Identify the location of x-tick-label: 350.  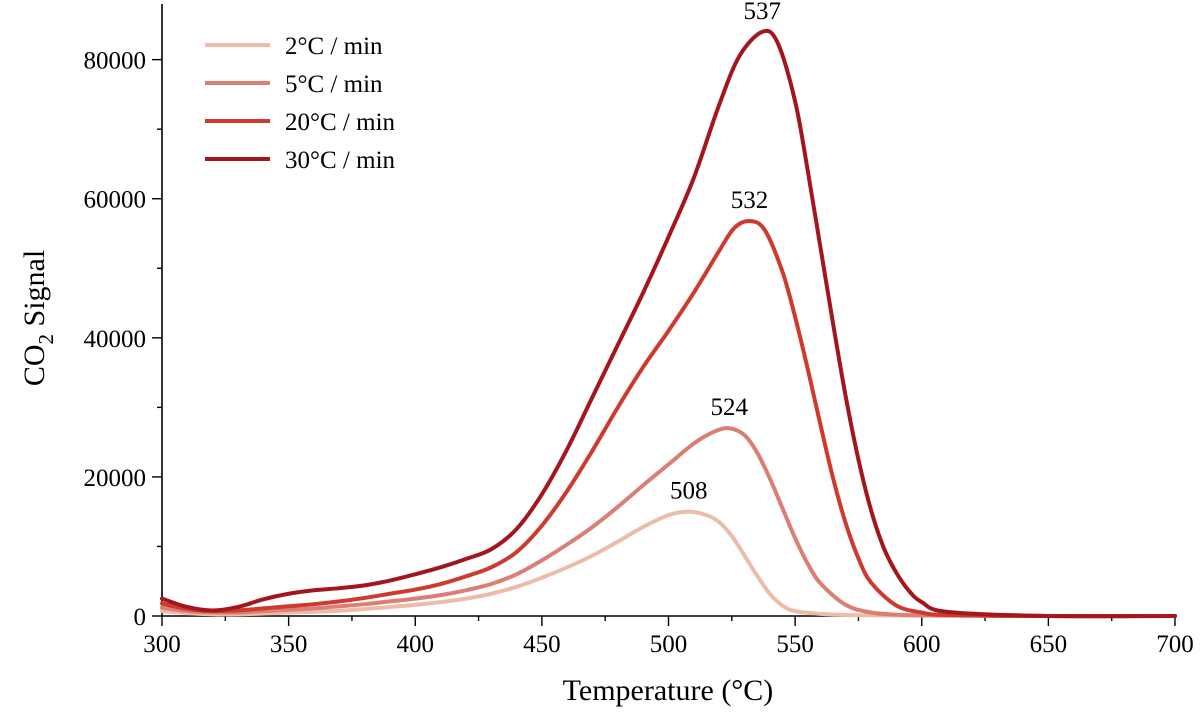
(289, 644).